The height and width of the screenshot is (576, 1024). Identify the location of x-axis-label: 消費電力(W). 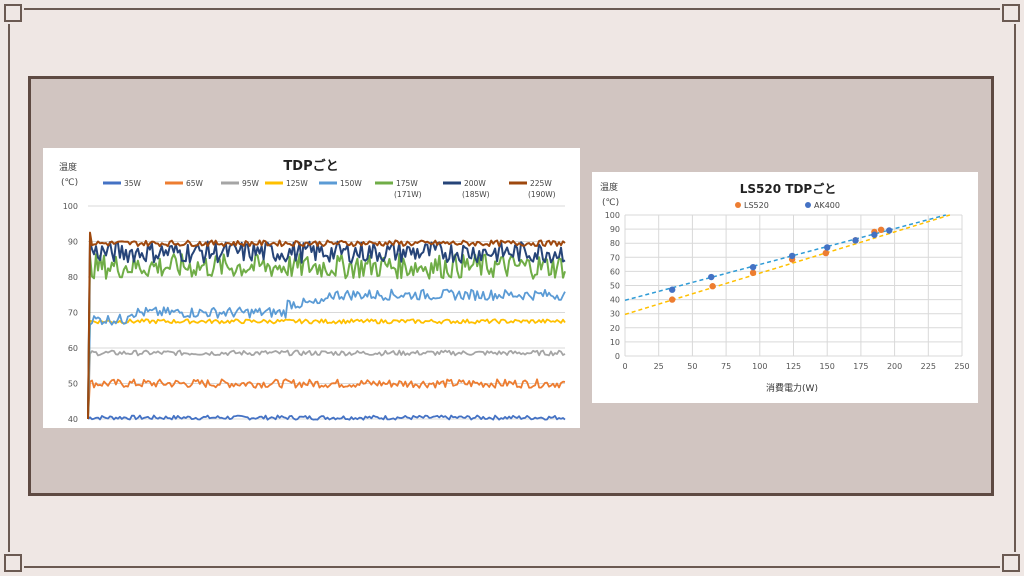
(792, 388).